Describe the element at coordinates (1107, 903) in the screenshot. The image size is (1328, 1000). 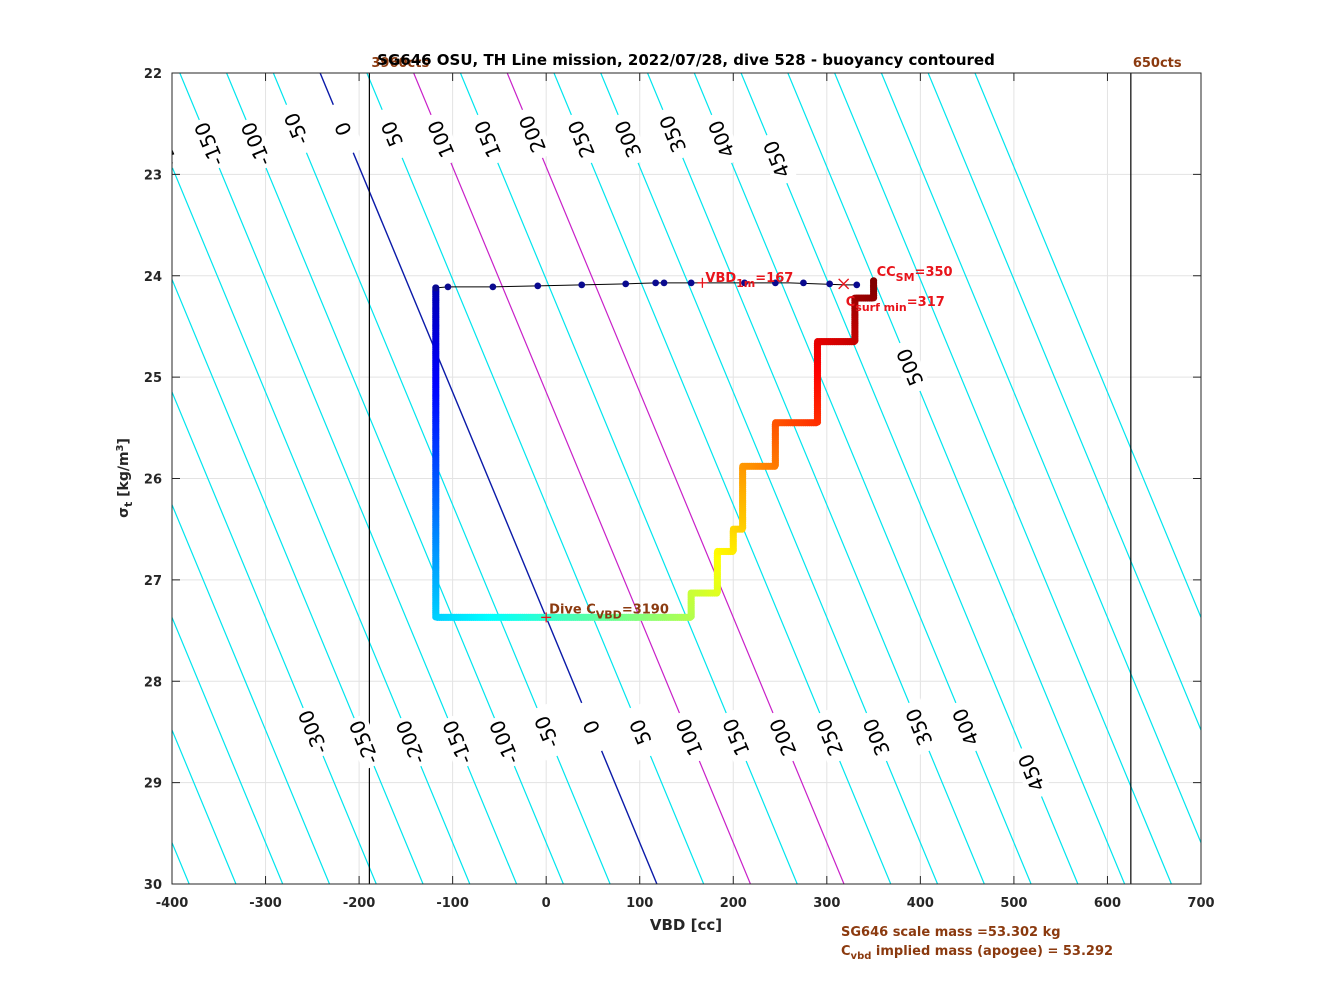
I see `x-tick-label: 600` at that location.